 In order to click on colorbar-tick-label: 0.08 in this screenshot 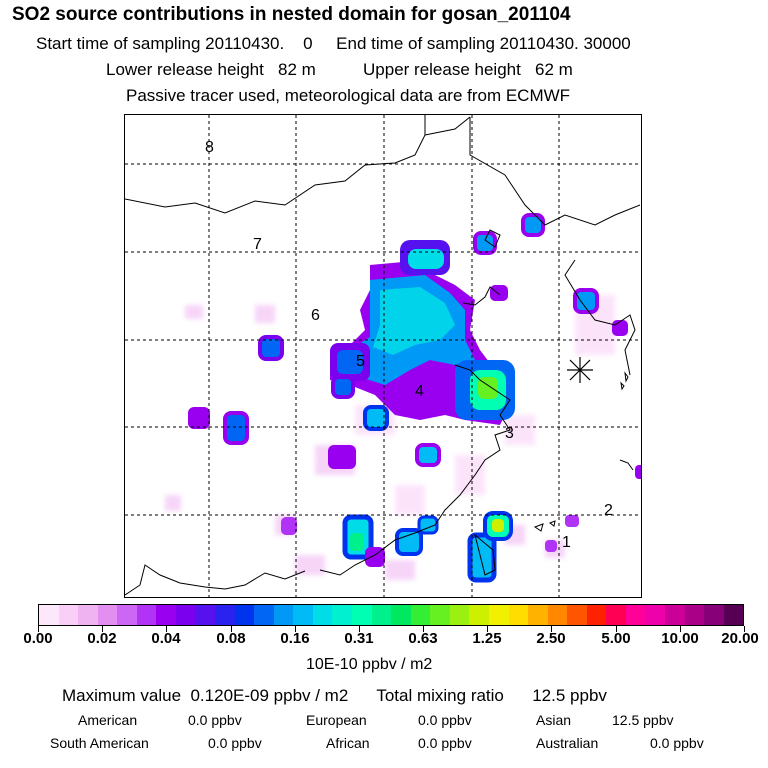, I will do `click(231, 638)`.